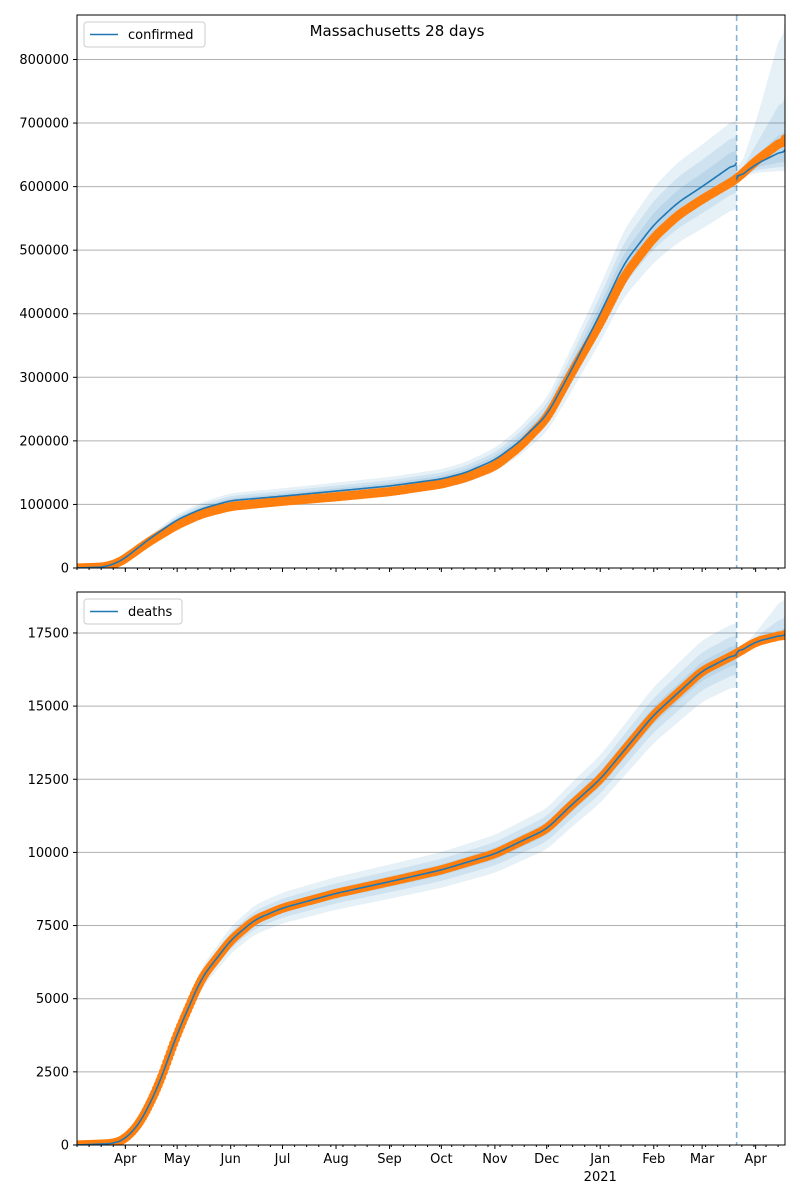 The image size is (800, 1204). Describe the element at coordinates (546, 1159) in the screenshot. I see `x-tick-label: Dec` at that location.